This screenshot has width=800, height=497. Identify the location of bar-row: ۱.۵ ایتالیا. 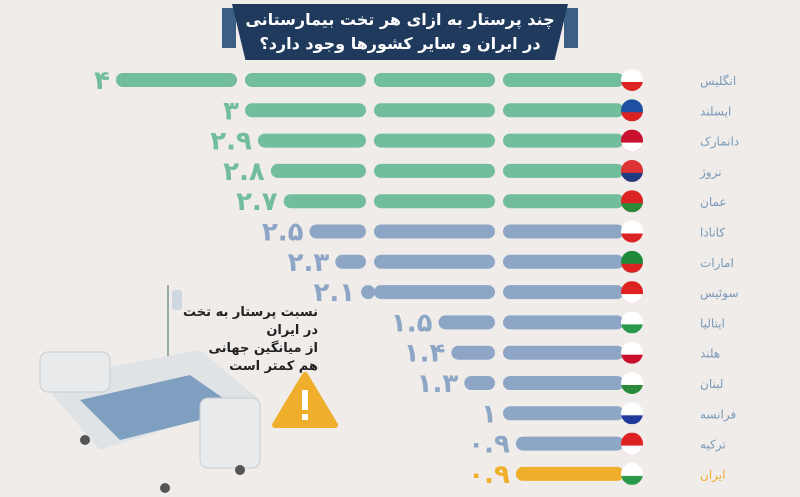
(558, 323).